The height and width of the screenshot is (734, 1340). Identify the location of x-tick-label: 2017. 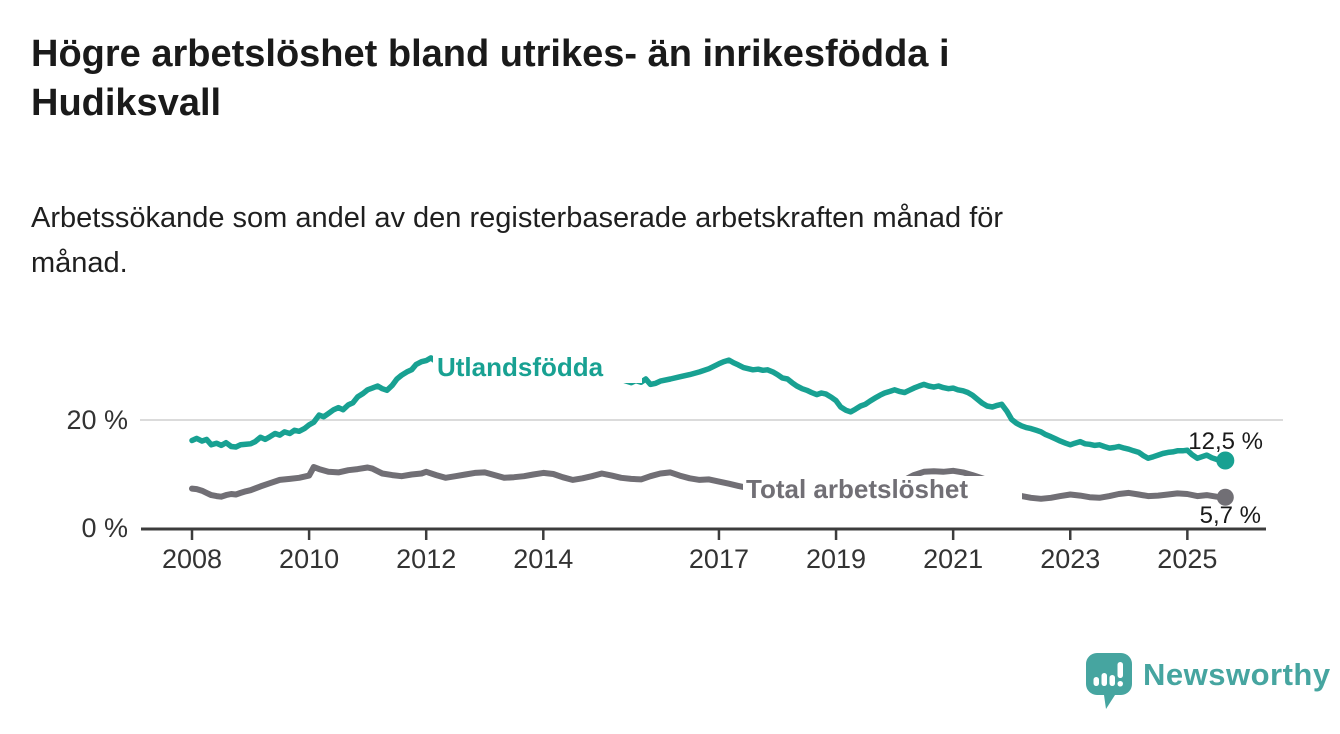
(719, 559).